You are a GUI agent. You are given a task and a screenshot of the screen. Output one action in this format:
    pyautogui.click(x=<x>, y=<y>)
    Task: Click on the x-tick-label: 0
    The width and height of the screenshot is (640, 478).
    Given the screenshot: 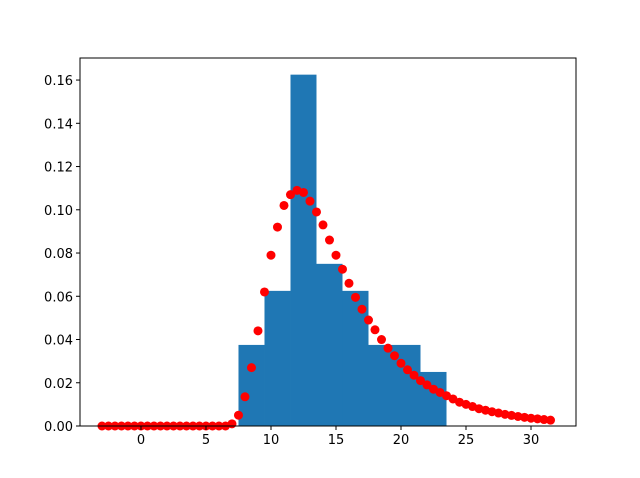 What is the action you would take?
    pyautogui.click(x=141, y=440)
    